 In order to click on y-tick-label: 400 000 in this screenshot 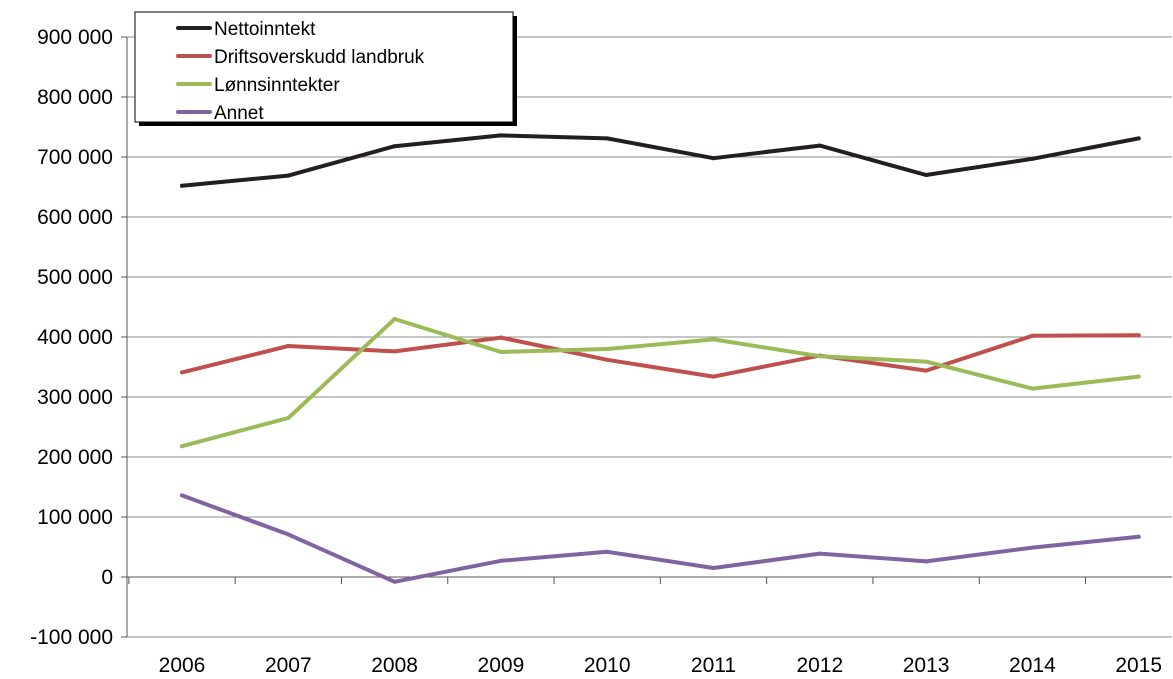, I will do `click(75, 337)`.